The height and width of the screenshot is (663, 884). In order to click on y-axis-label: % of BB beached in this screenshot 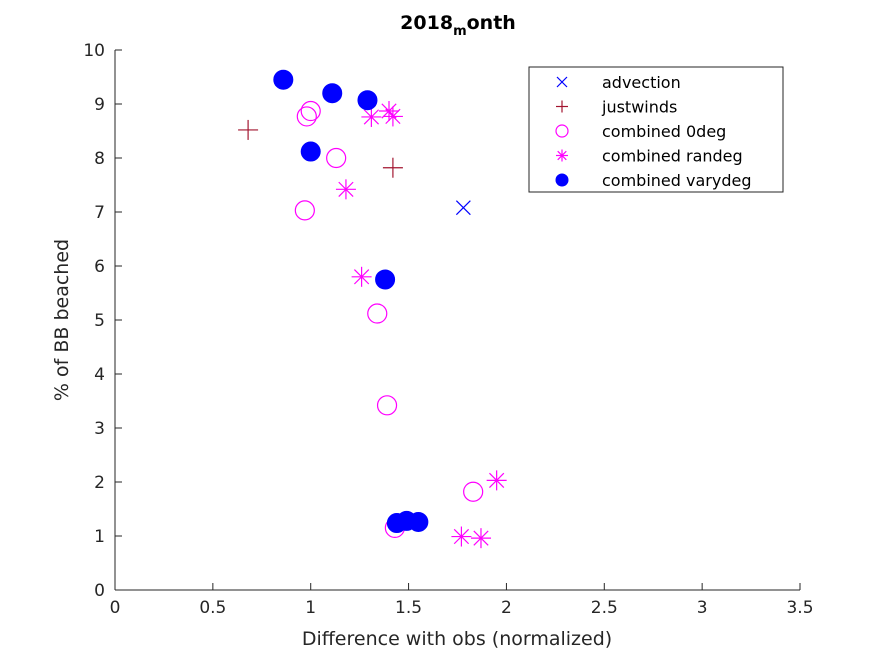, I will do `click(62, 320)`.